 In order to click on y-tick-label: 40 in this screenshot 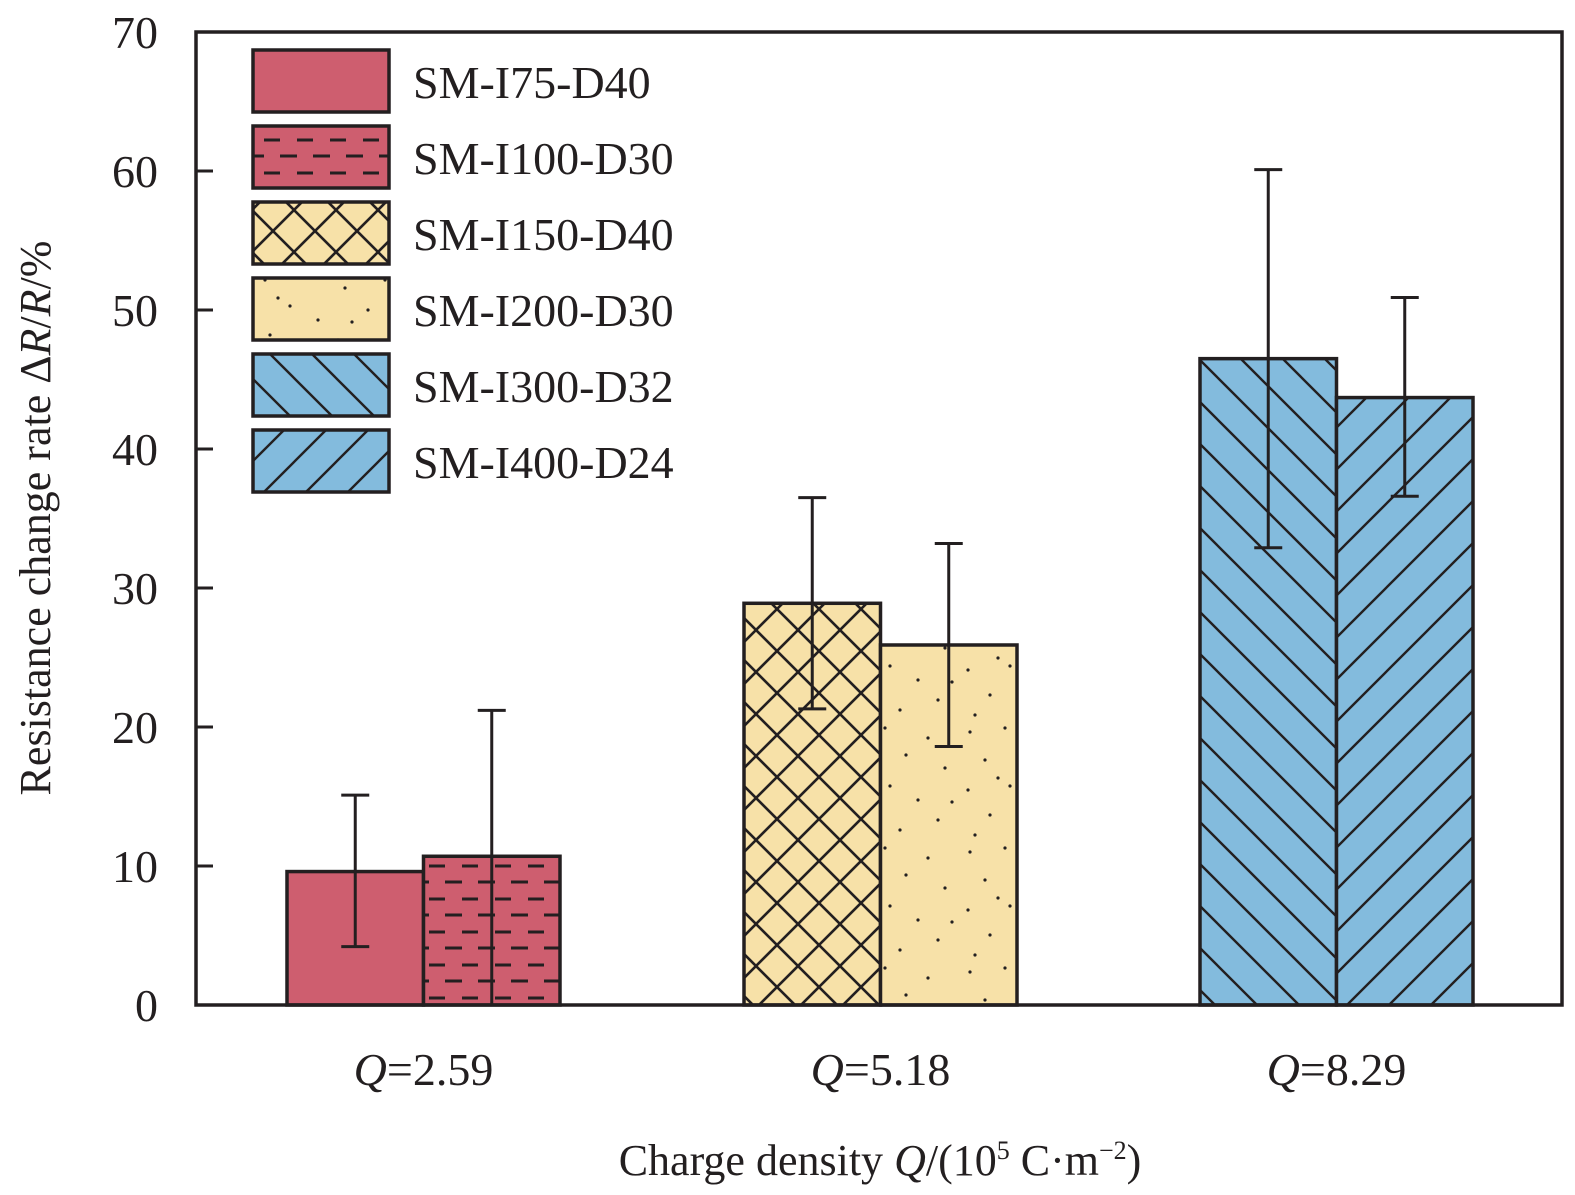, I will do `click(135, 449)`.